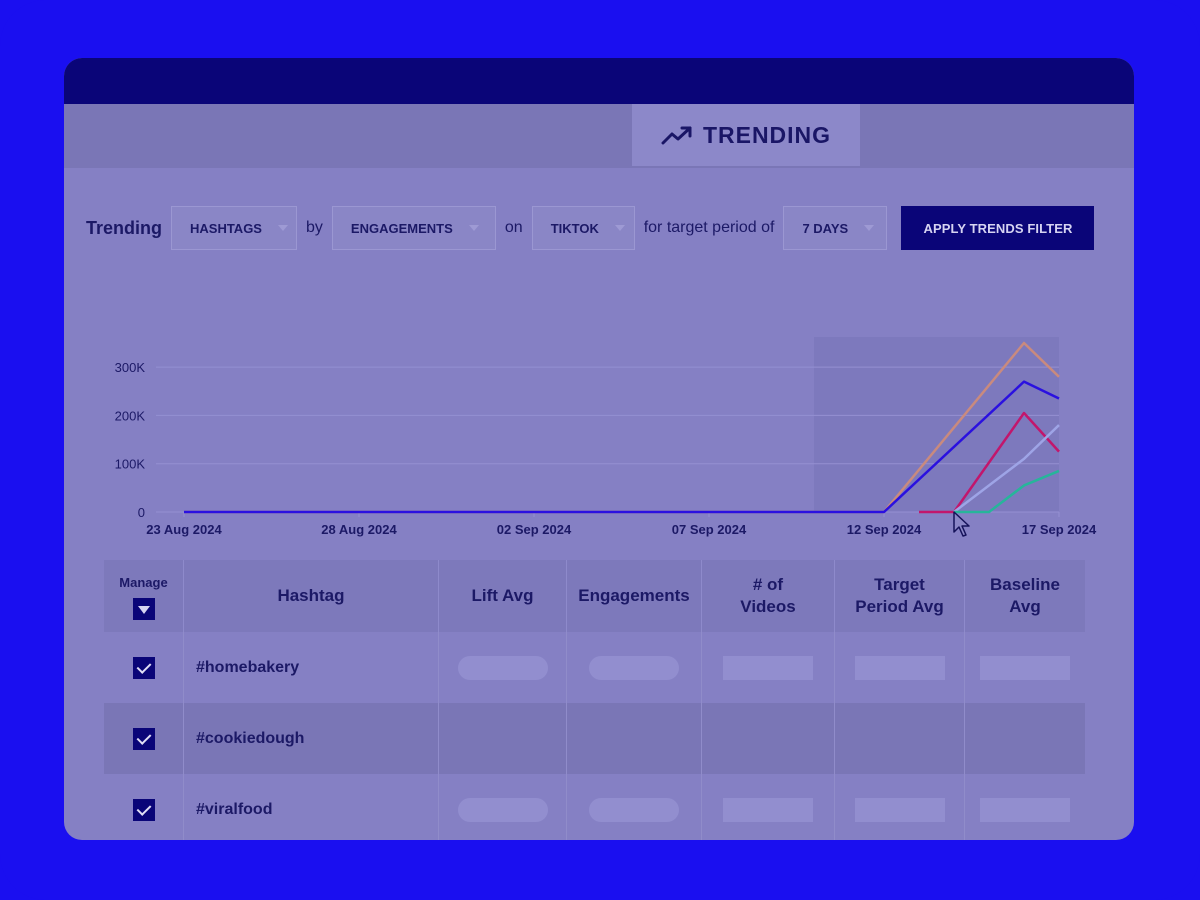 Image resolution: width=1200 pixels, height=900 pixels. Describe the element at coordinates (144, 596) in the screenshot. I see `manage-header: Manage` at that location.